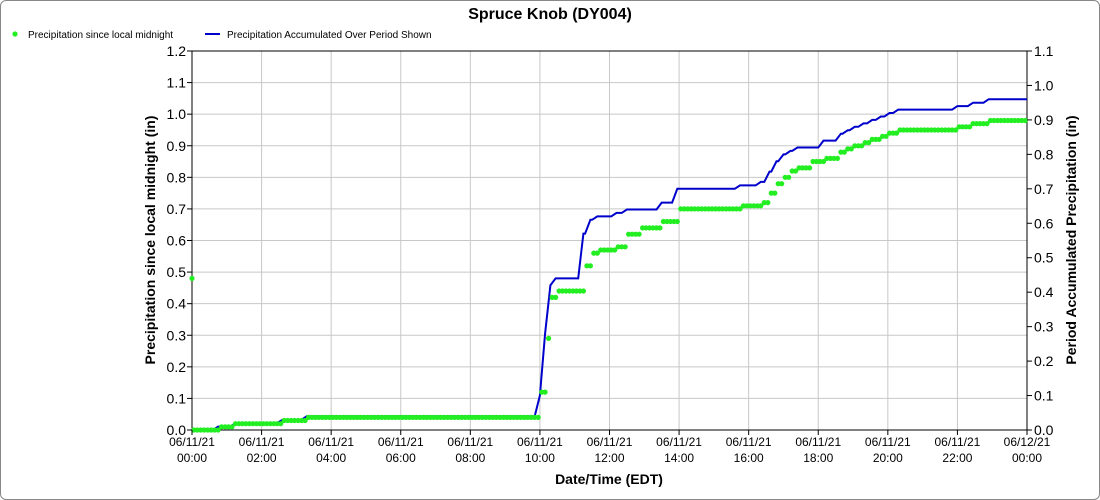  What do you see at coordinates (888, 458) in the screenshot?
I see `x-tick-label-time: 20:00` at bounding box center [888, 458].